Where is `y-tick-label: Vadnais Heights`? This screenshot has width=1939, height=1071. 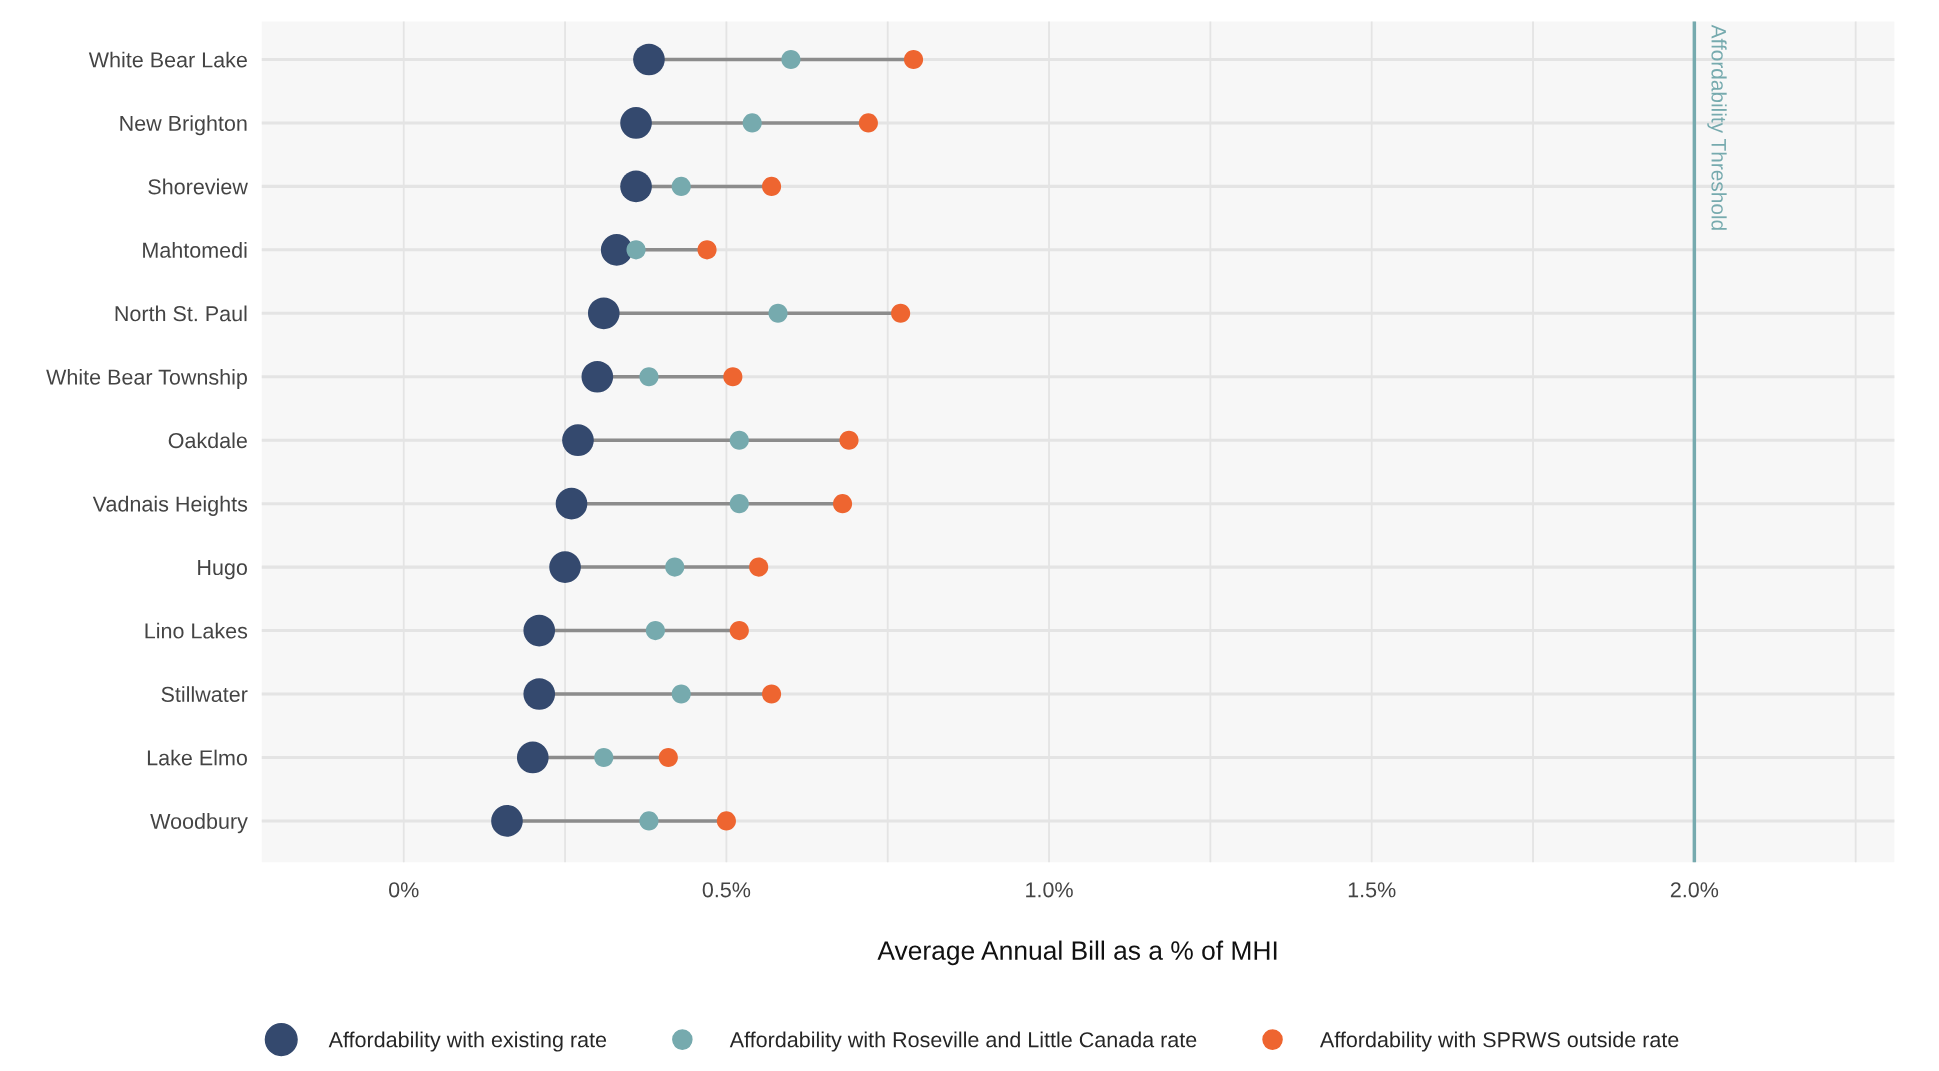 y-tick-label: Vadnais Heights is located at coordinates (170, 505).